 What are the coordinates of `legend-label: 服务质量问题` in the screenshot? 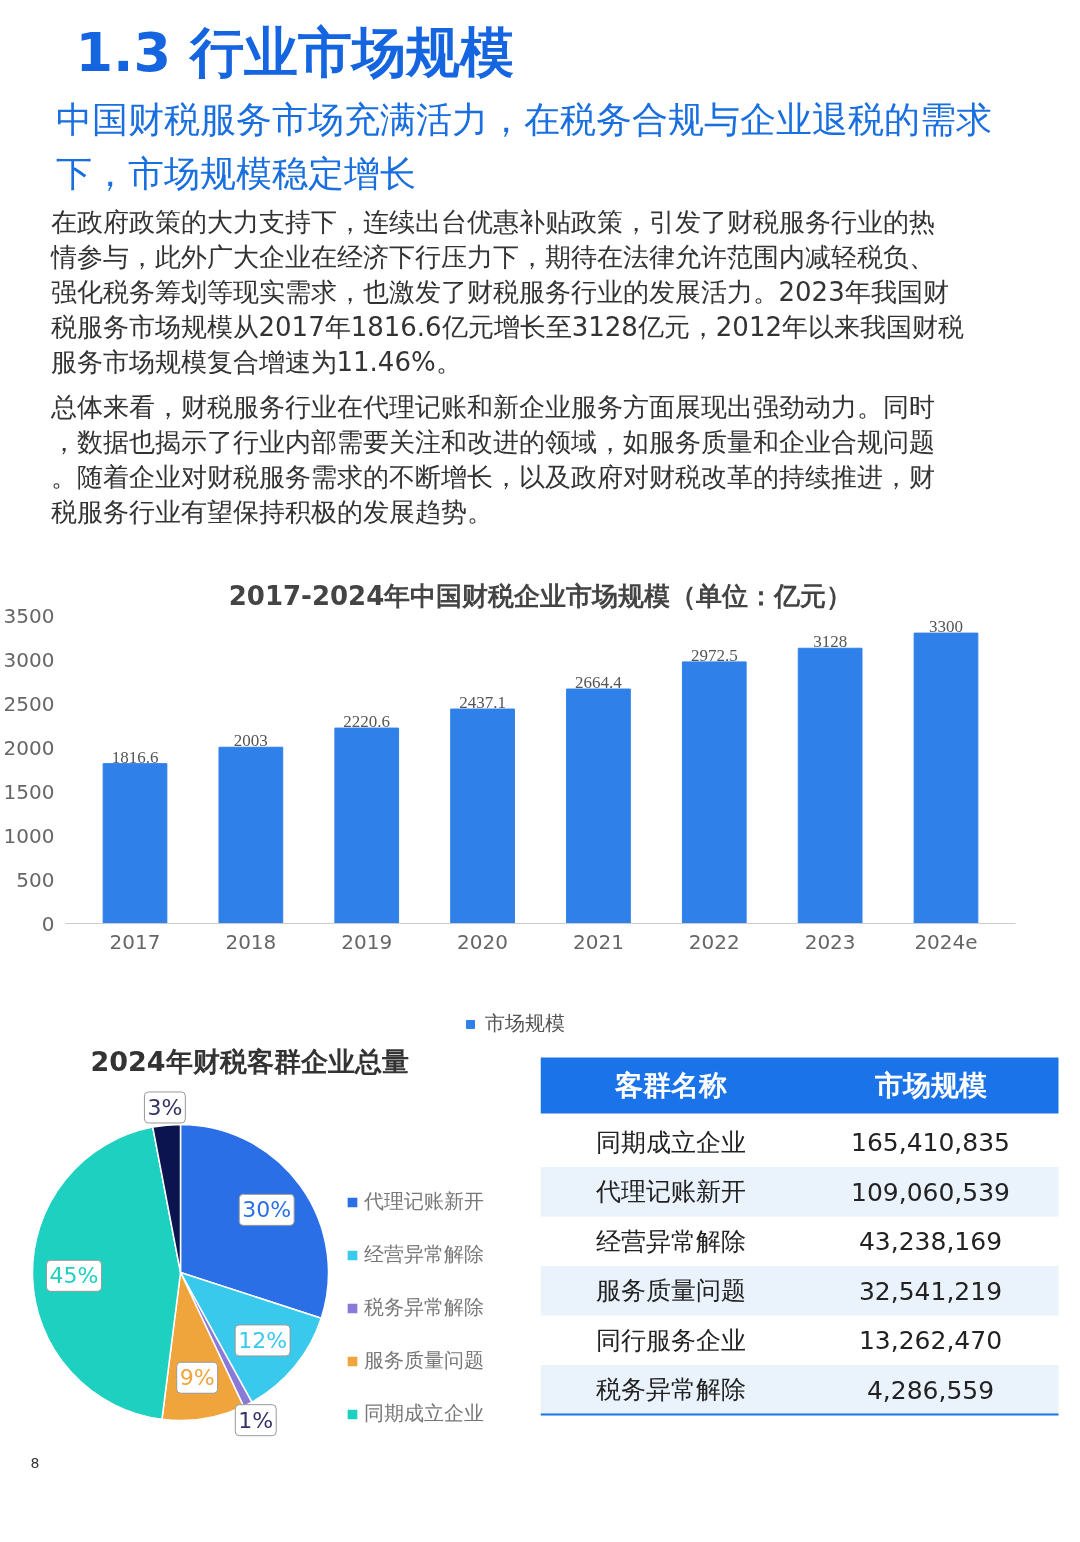 It's located at (424, 1360).